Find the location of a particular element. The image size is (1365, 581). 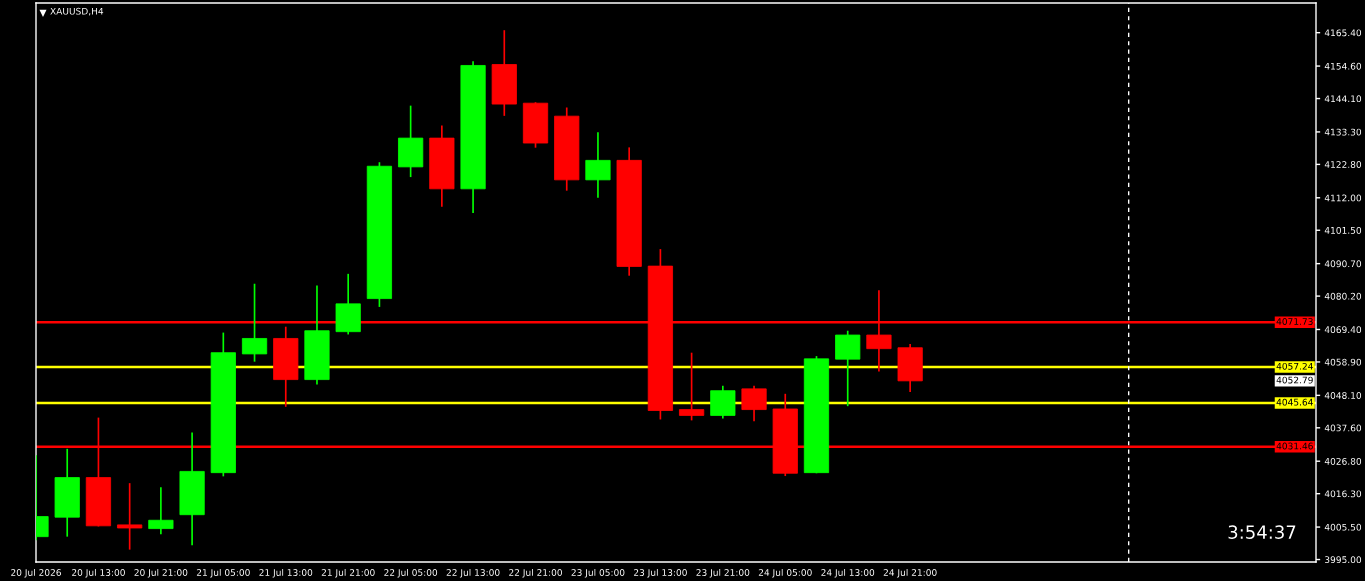

x-tick-label: 23 Jul 05:00 is located at coordinates (598, 573).